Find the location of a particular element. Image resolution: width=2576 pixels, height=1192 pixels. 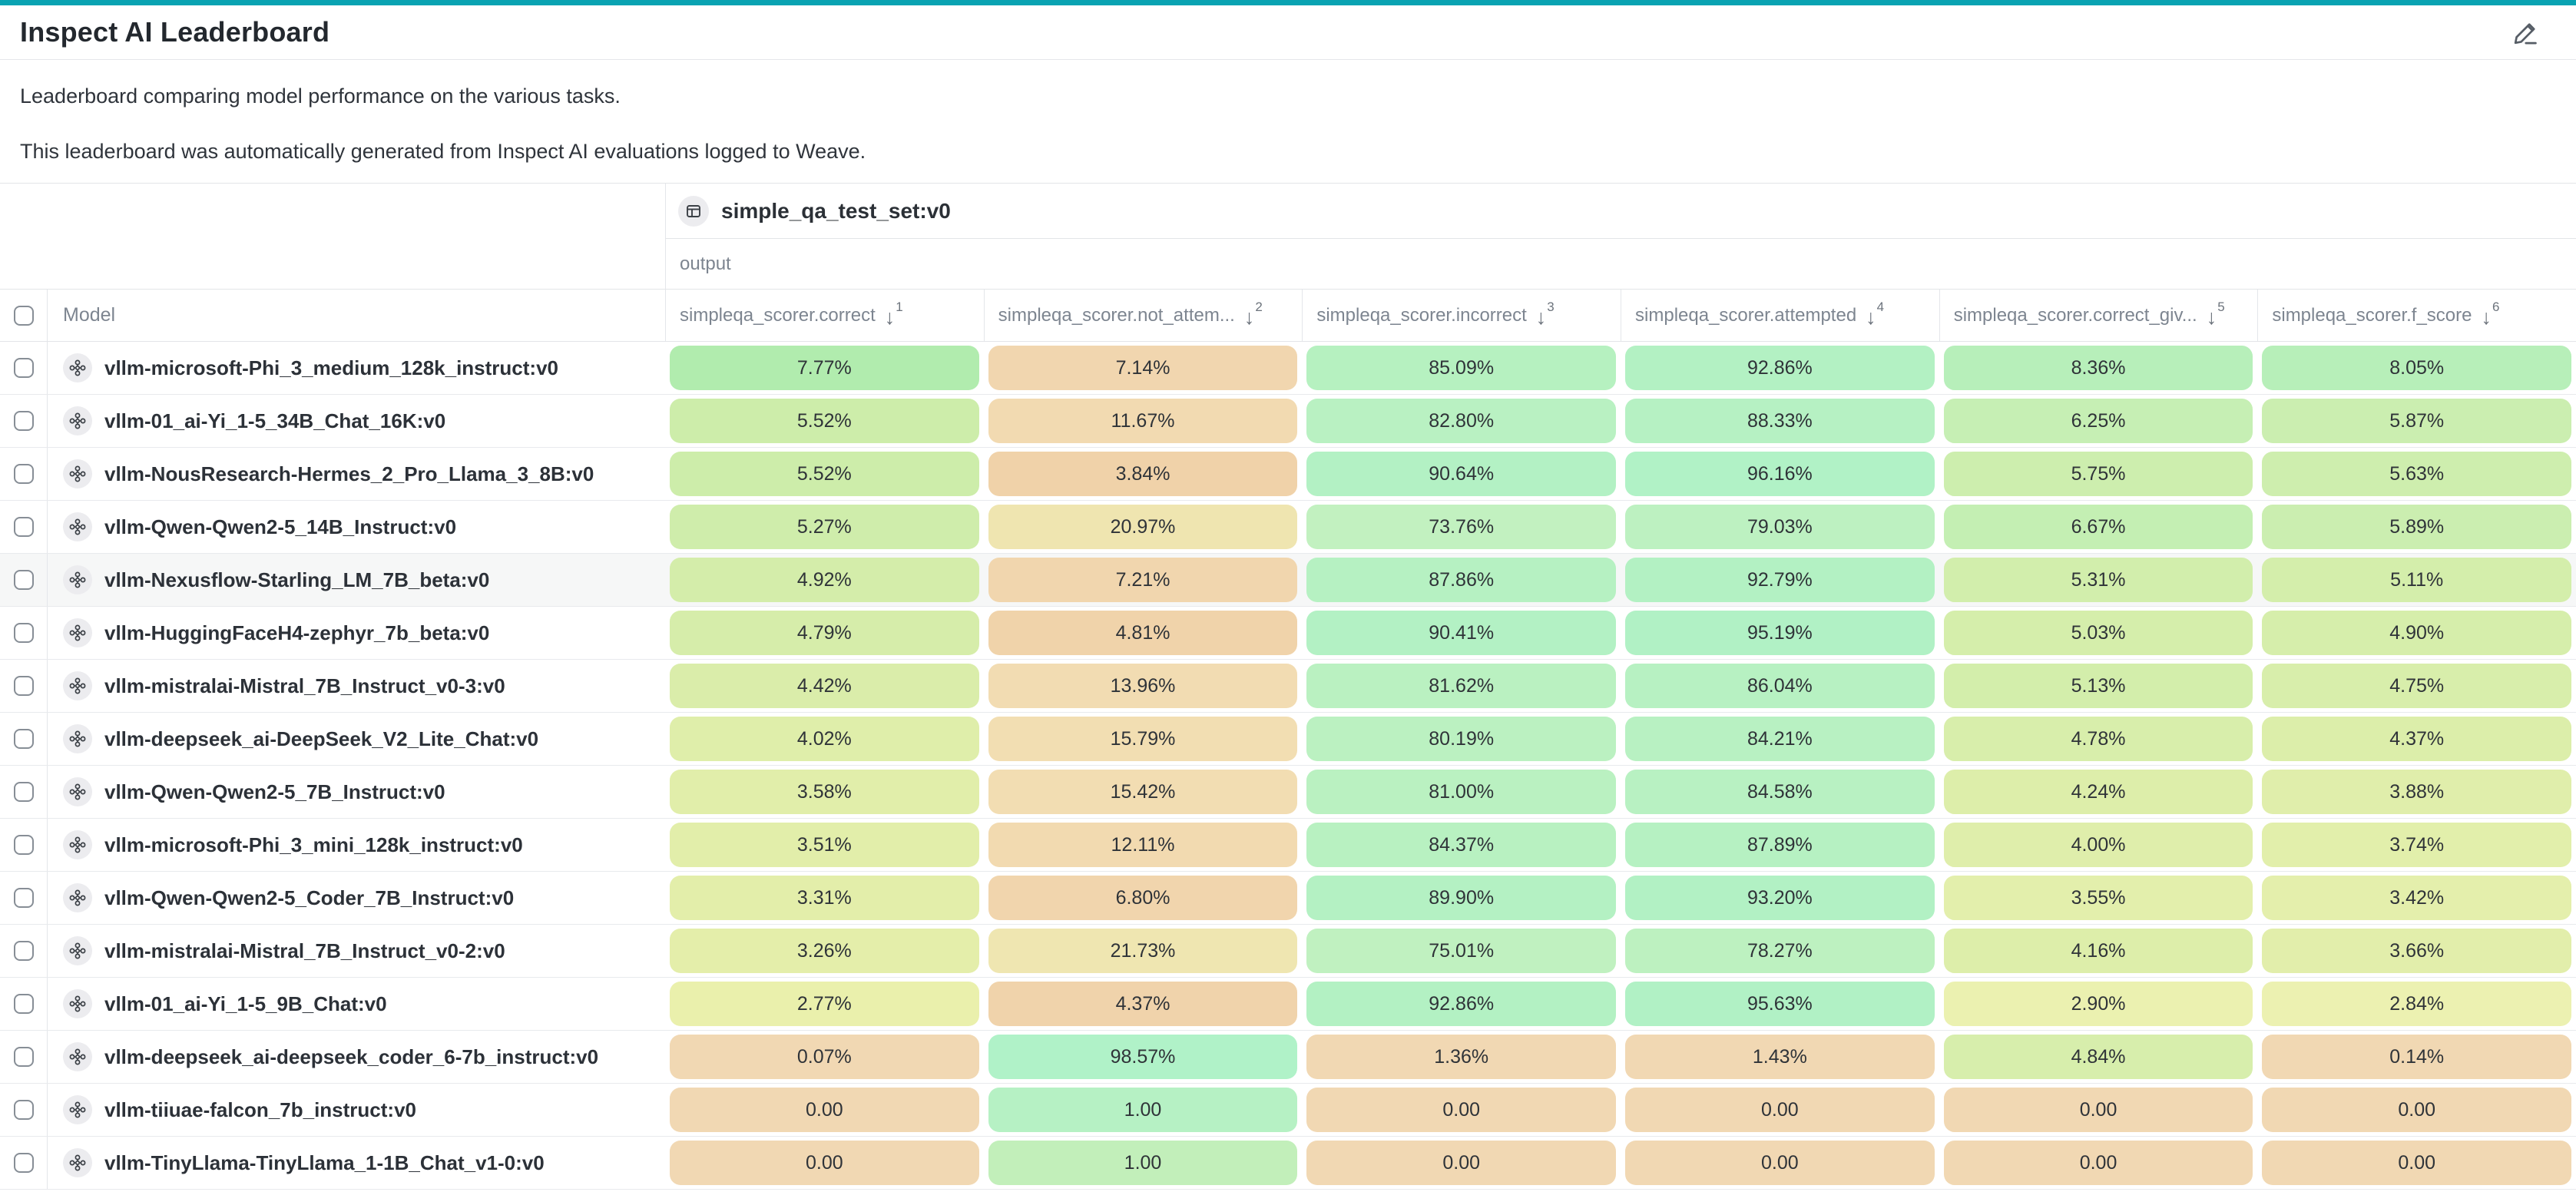

metric-cell-4: 1.43% is located at coordinates (1780, 1057).